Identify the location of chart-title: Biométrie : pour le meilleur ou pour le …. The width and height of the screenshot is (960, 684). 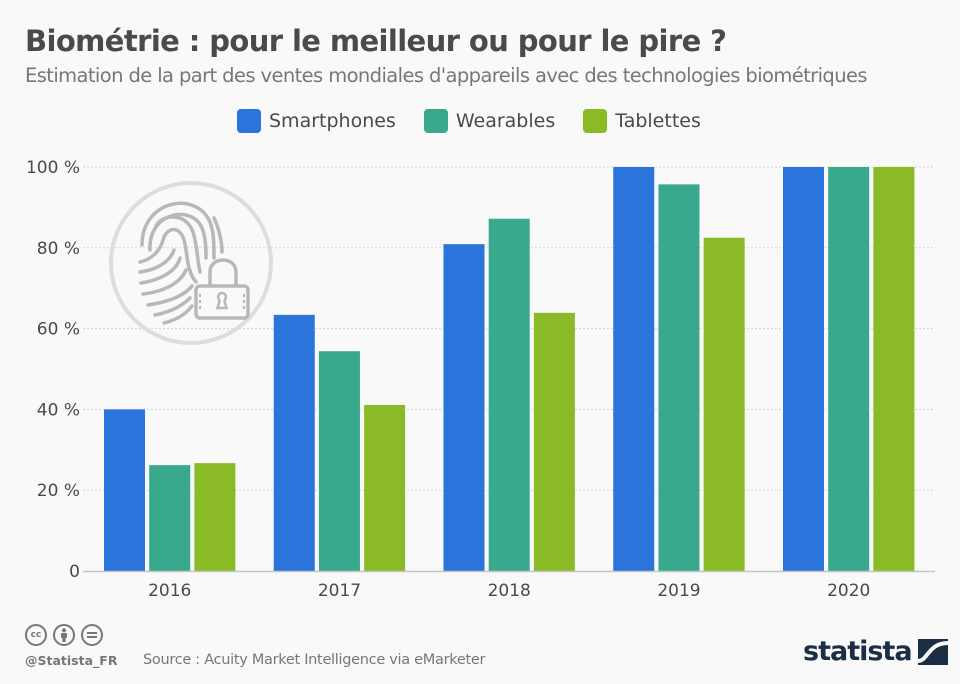
(376, 41).